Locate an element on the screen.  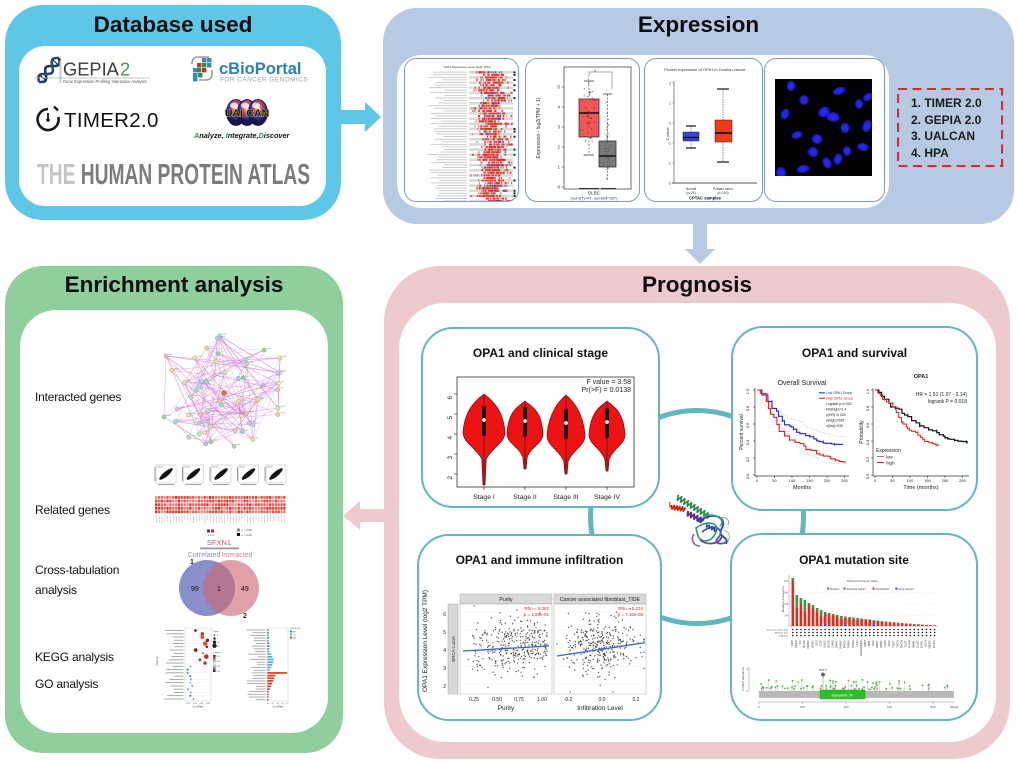
svg-text: -0.2 is located at coordinates (568, 700).